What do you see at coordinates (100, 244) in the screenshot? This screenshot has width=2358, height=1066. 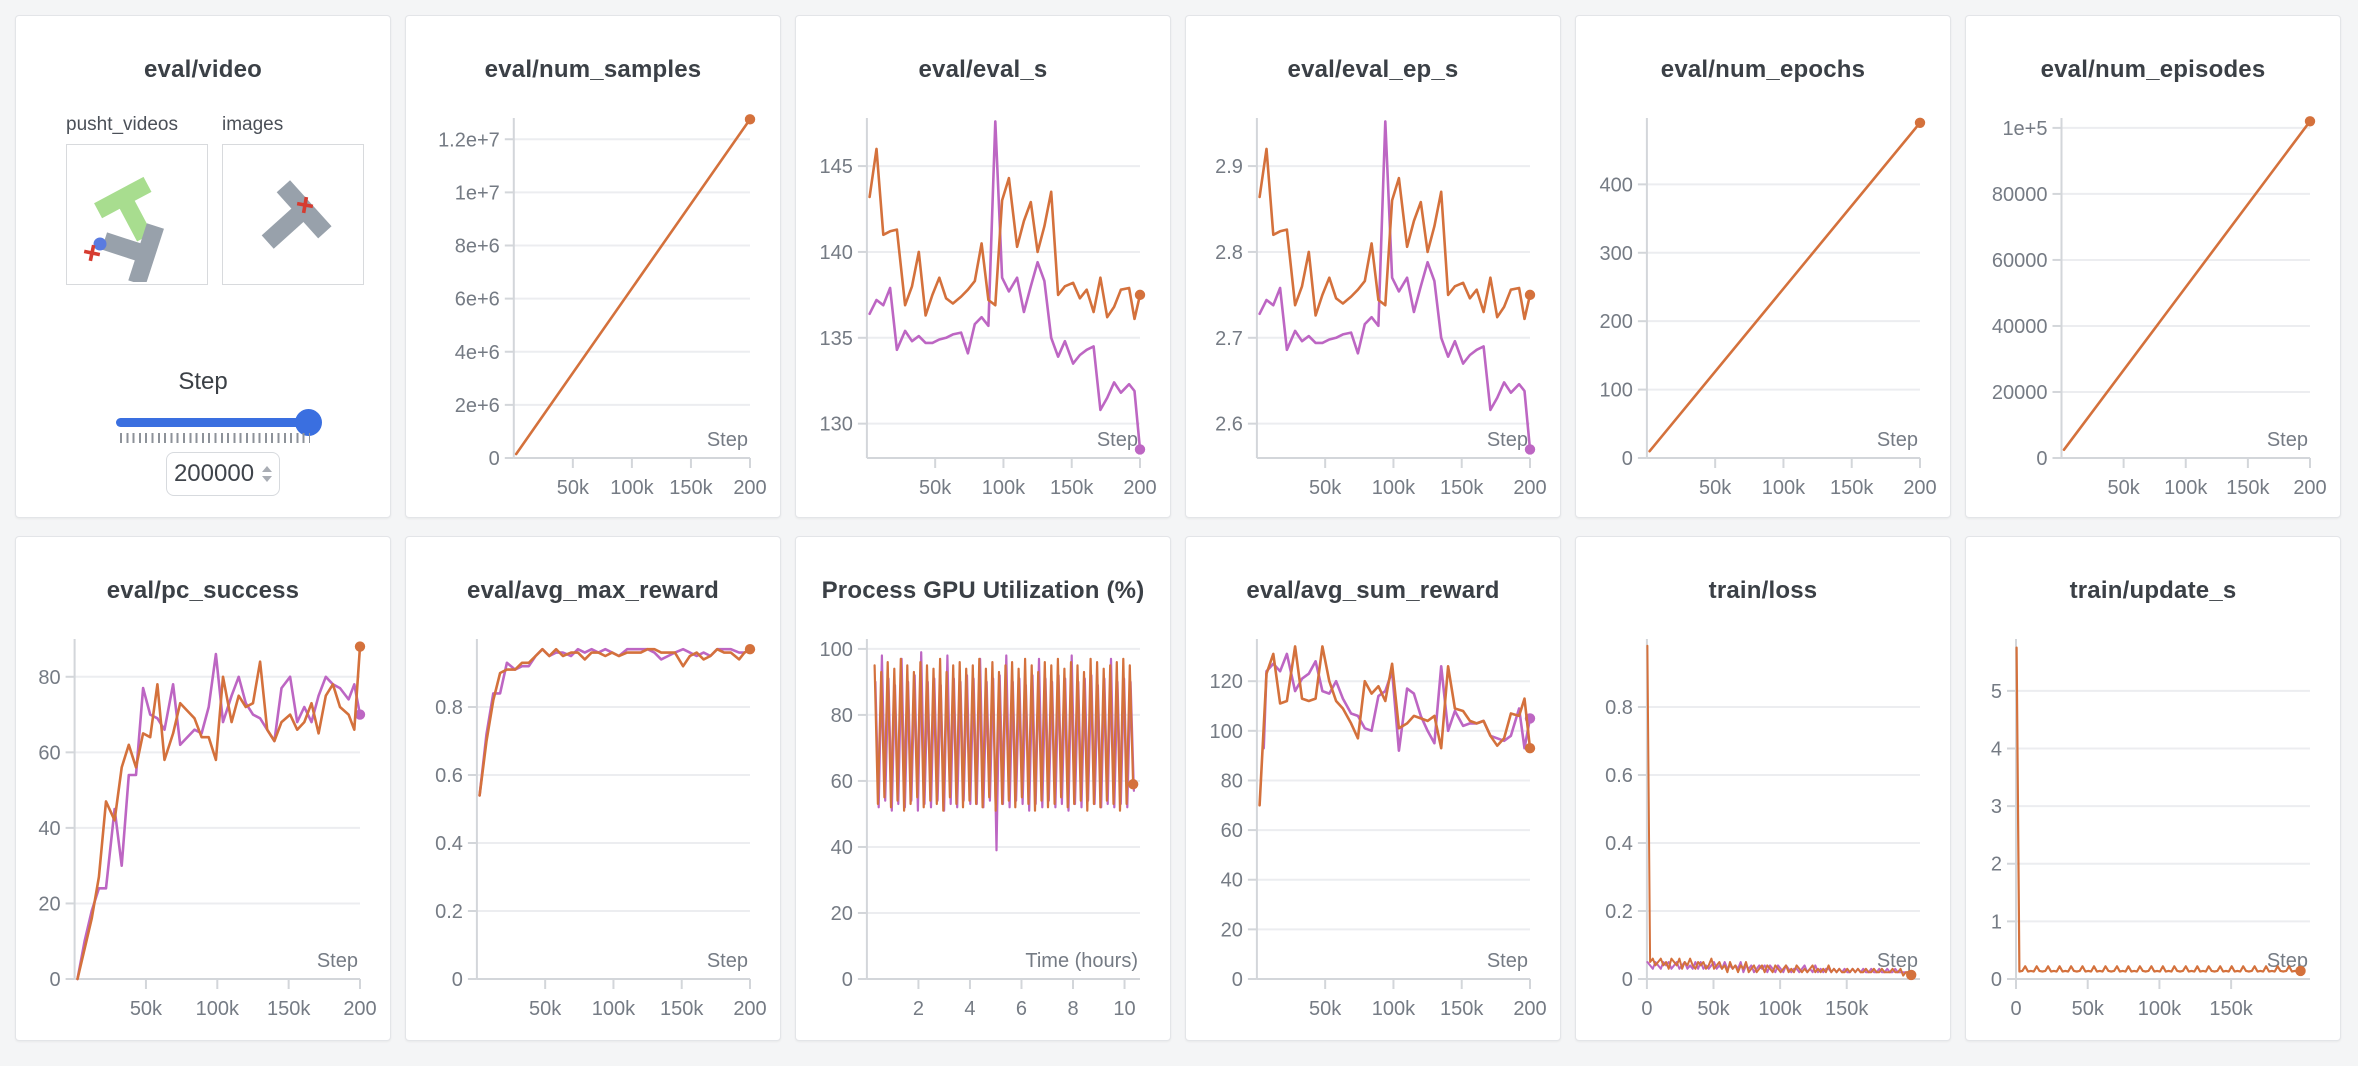 I see `agent-dot` at bounding box center [100, 244].